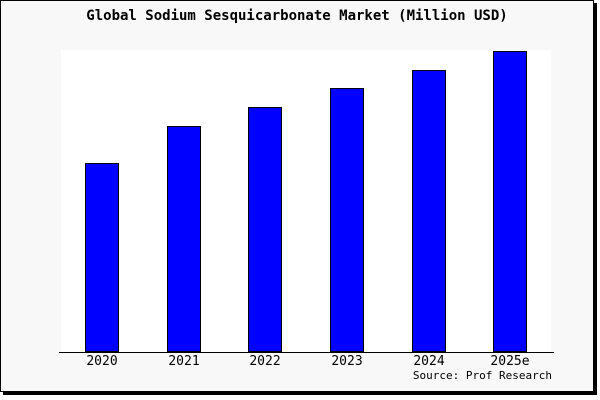  What do you see at coordinates (347, 220) in the screenshot?
I see `bar-2023` at bounding box center [347, 220].